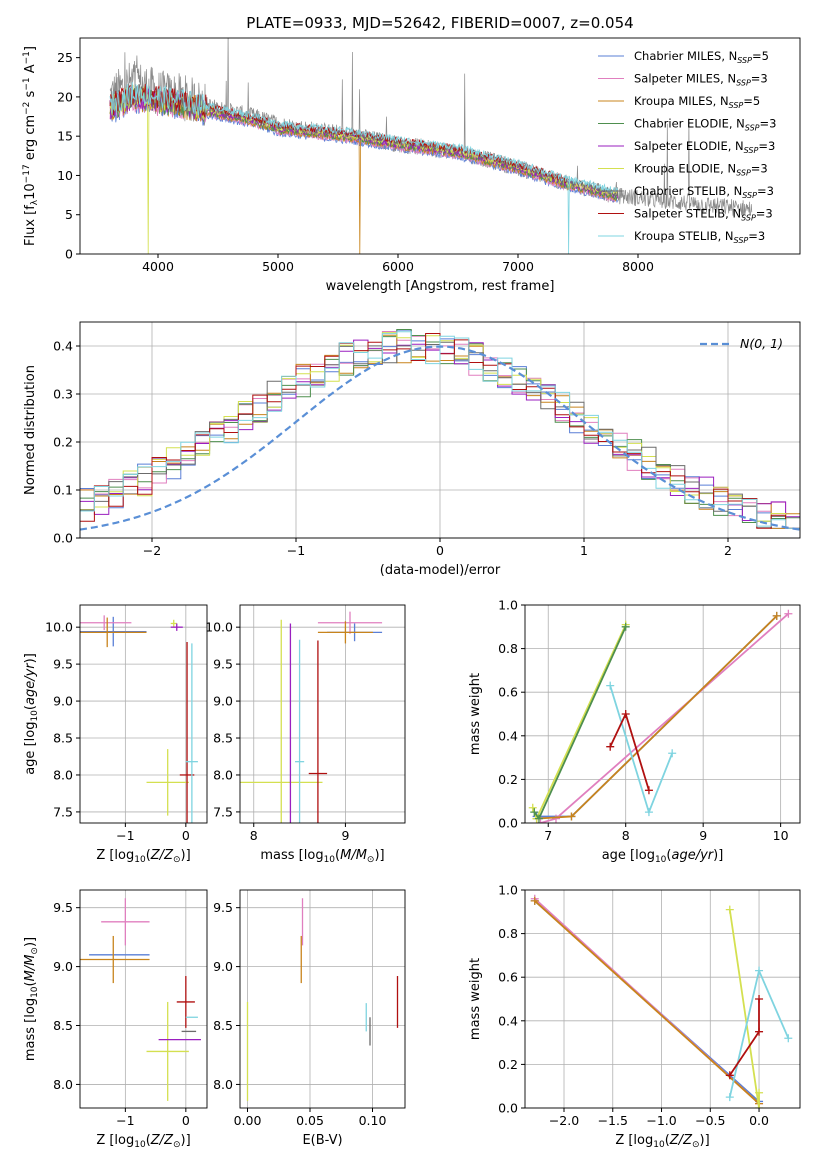 The image size is (819, 1170). I want to click on x-axis-label: mass [log10(M/M⊙)], so click(322, 856).